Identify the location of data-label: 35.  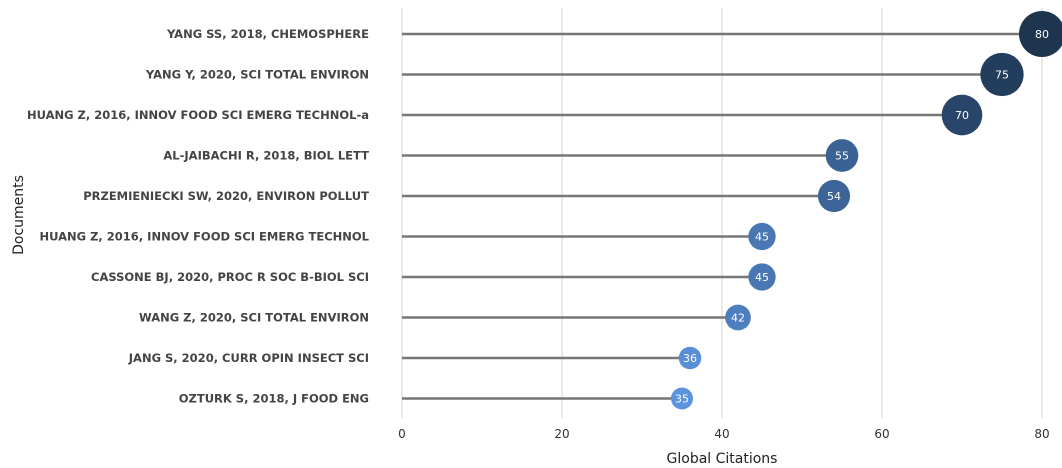
(682, 399).